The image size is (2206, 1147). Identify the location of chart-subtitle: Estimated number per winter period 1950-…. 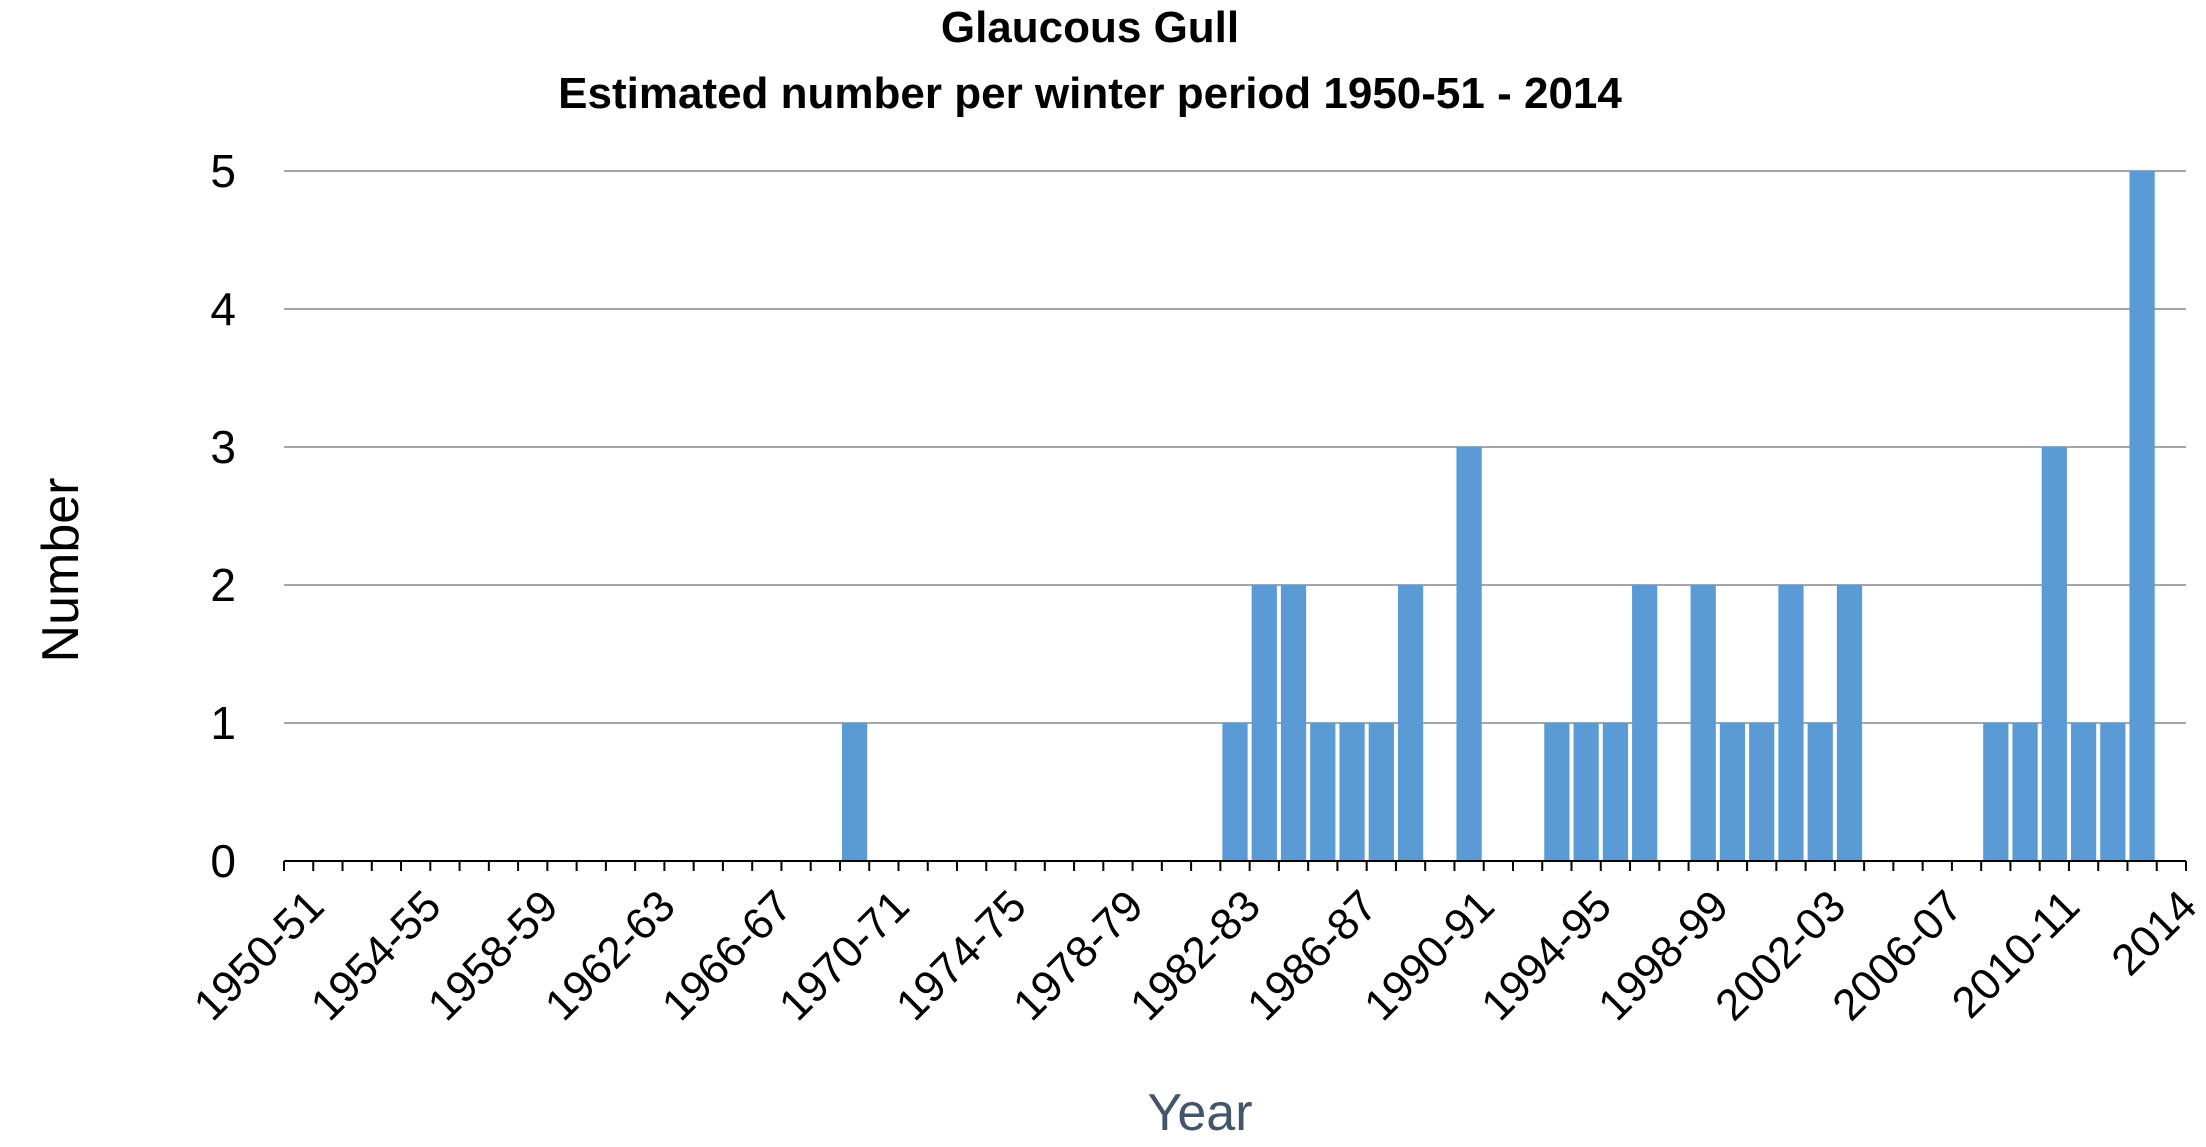
(1090, 93).